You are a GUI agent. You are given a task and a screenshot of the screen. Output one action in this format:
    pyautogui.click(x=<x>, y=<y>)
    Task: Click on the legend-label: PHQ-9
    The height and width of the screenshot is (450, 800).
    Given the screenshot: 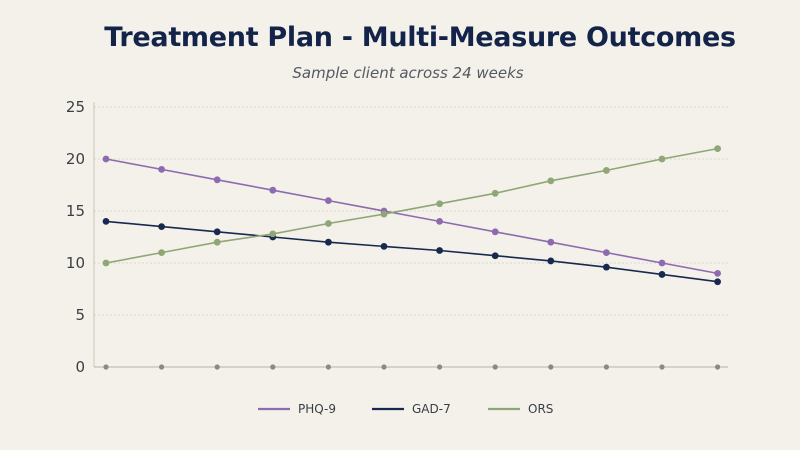 What is the action you would take?
    pyautogui.click(x=317, y=409)
    